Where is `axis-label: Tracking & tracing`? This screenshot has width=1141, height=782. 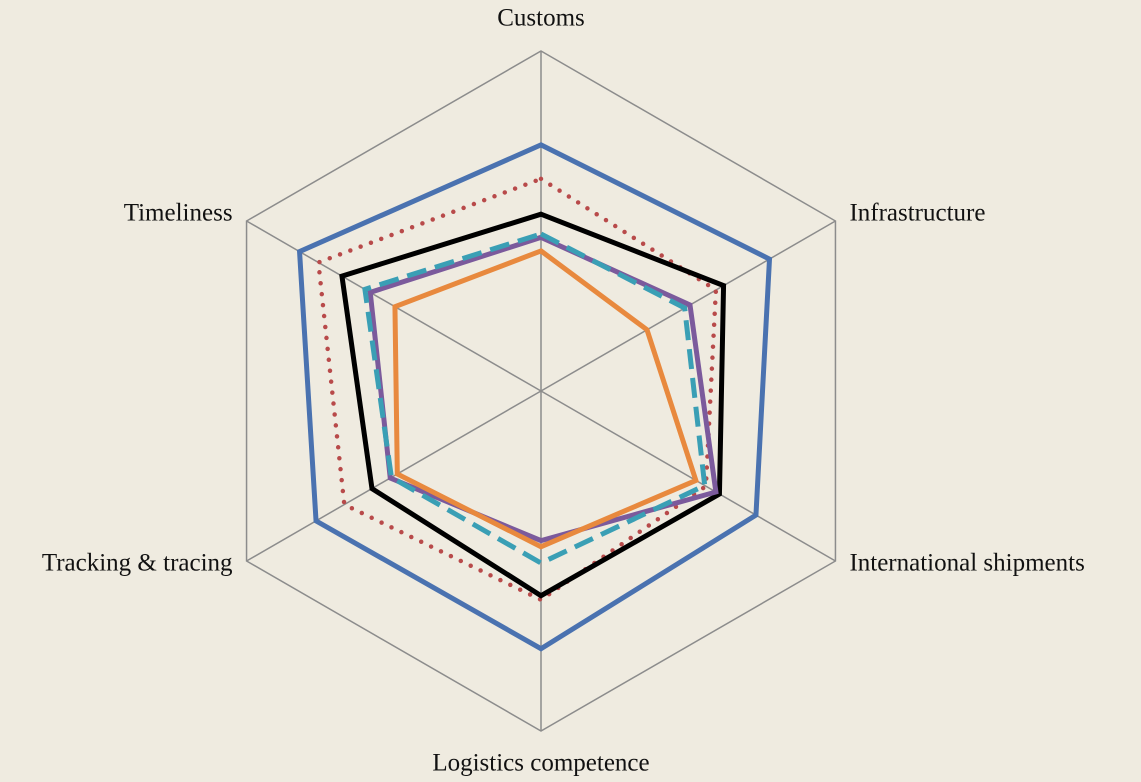 axis-label: Tracking & tracing is located at coordinates (137, 563).